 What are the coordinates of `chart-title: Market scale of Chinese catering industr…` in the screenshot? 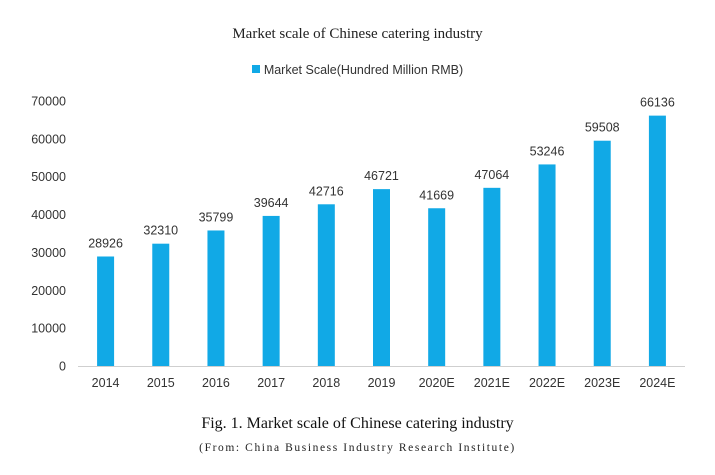 It's located at (357, 34).